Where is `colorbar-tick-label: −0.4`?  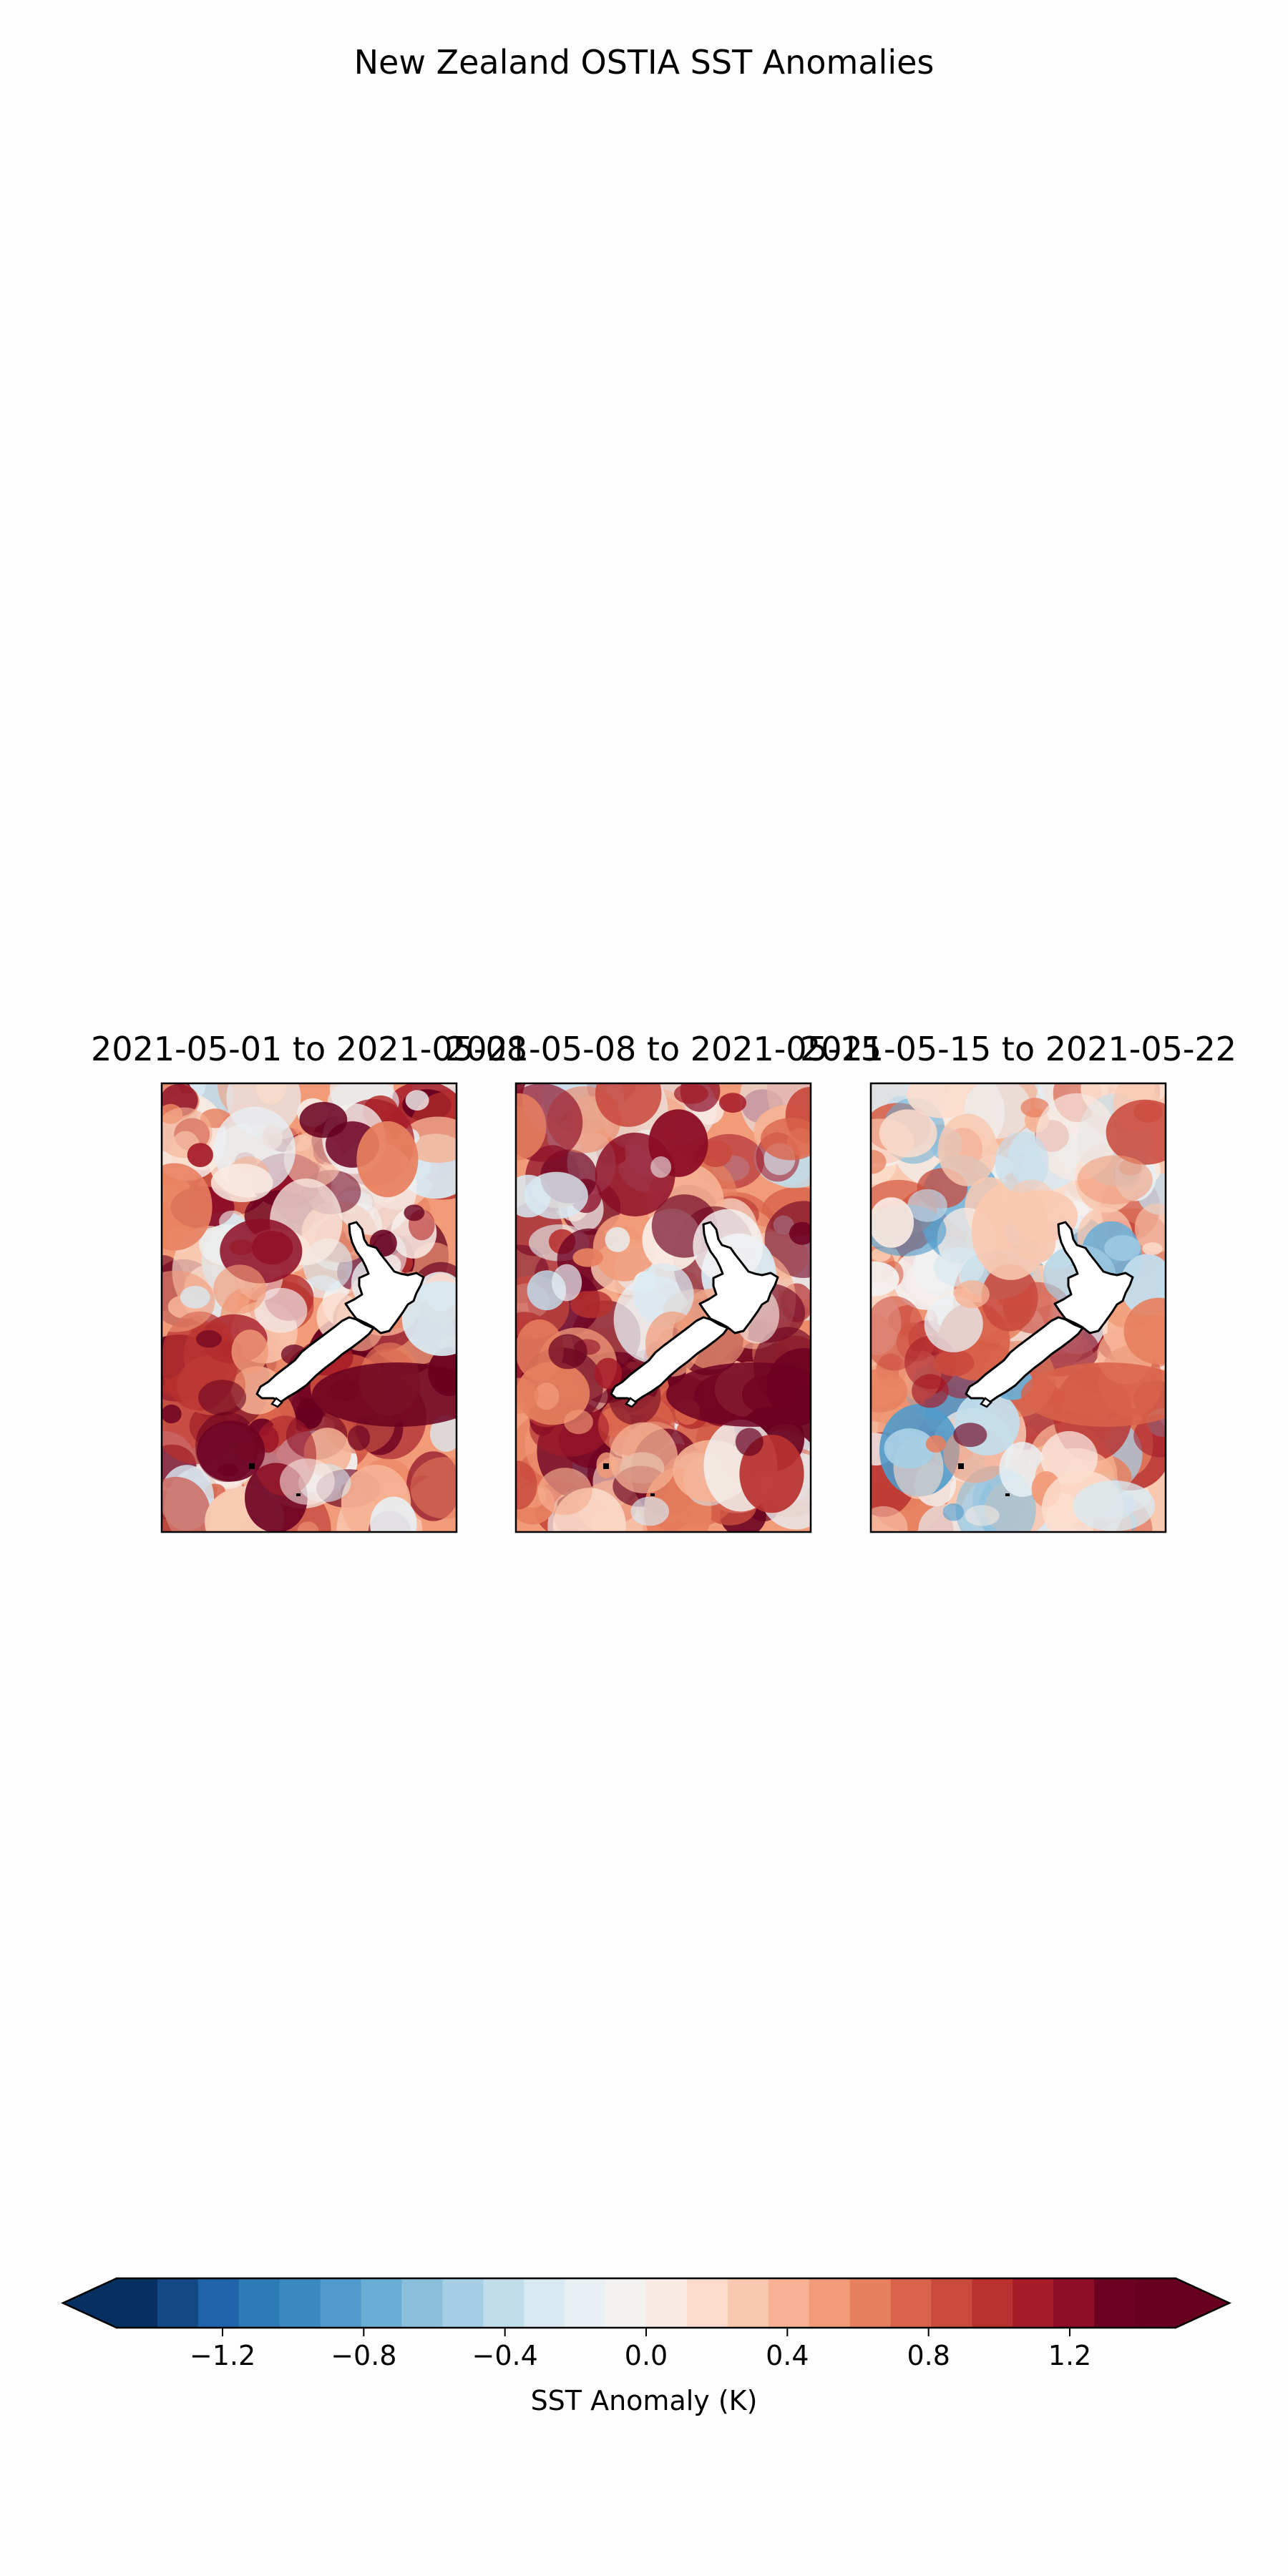 colorbar-tick-label: −0.4 is located at coordinates (505, 2355).